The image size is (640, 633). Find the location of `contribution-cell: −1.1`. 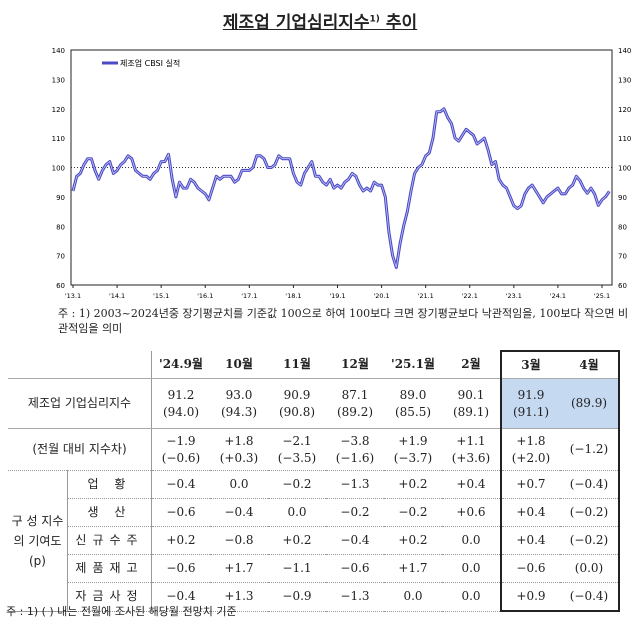

contribution-cell: −1.1 is located at coordinates (297, 568).